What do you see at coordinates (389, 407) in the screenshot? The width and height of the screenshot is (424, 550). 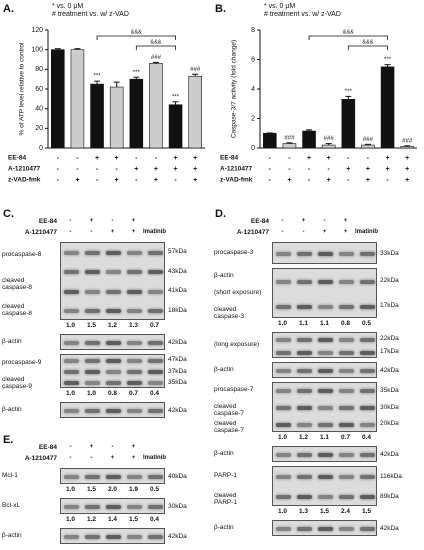 I see `marker-label: 30kDa` at bounding box center [389, 407].